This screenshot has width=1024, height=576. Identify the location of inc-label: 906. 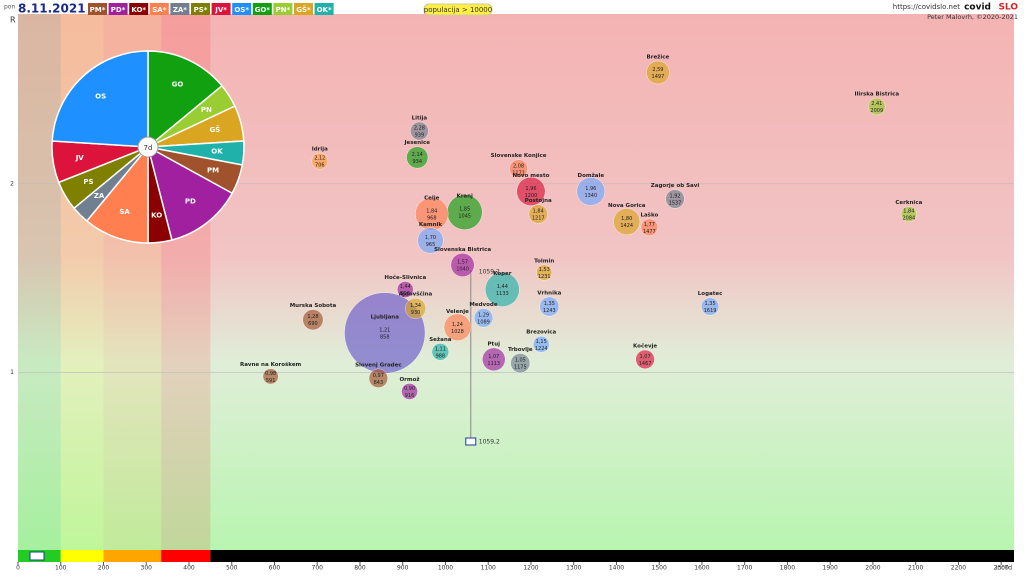
(406, 294).